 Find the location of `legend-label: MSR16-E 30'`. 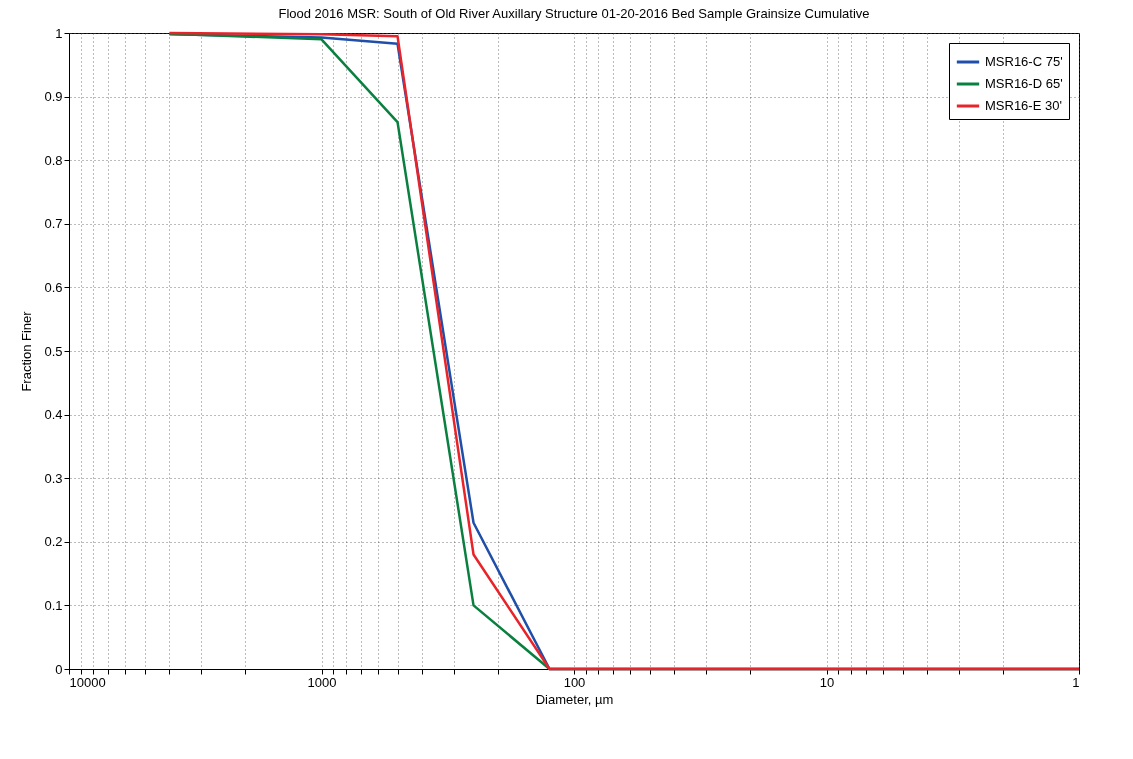

legend-label: MSR16-E 30' is located at coordinates (1023, 105).